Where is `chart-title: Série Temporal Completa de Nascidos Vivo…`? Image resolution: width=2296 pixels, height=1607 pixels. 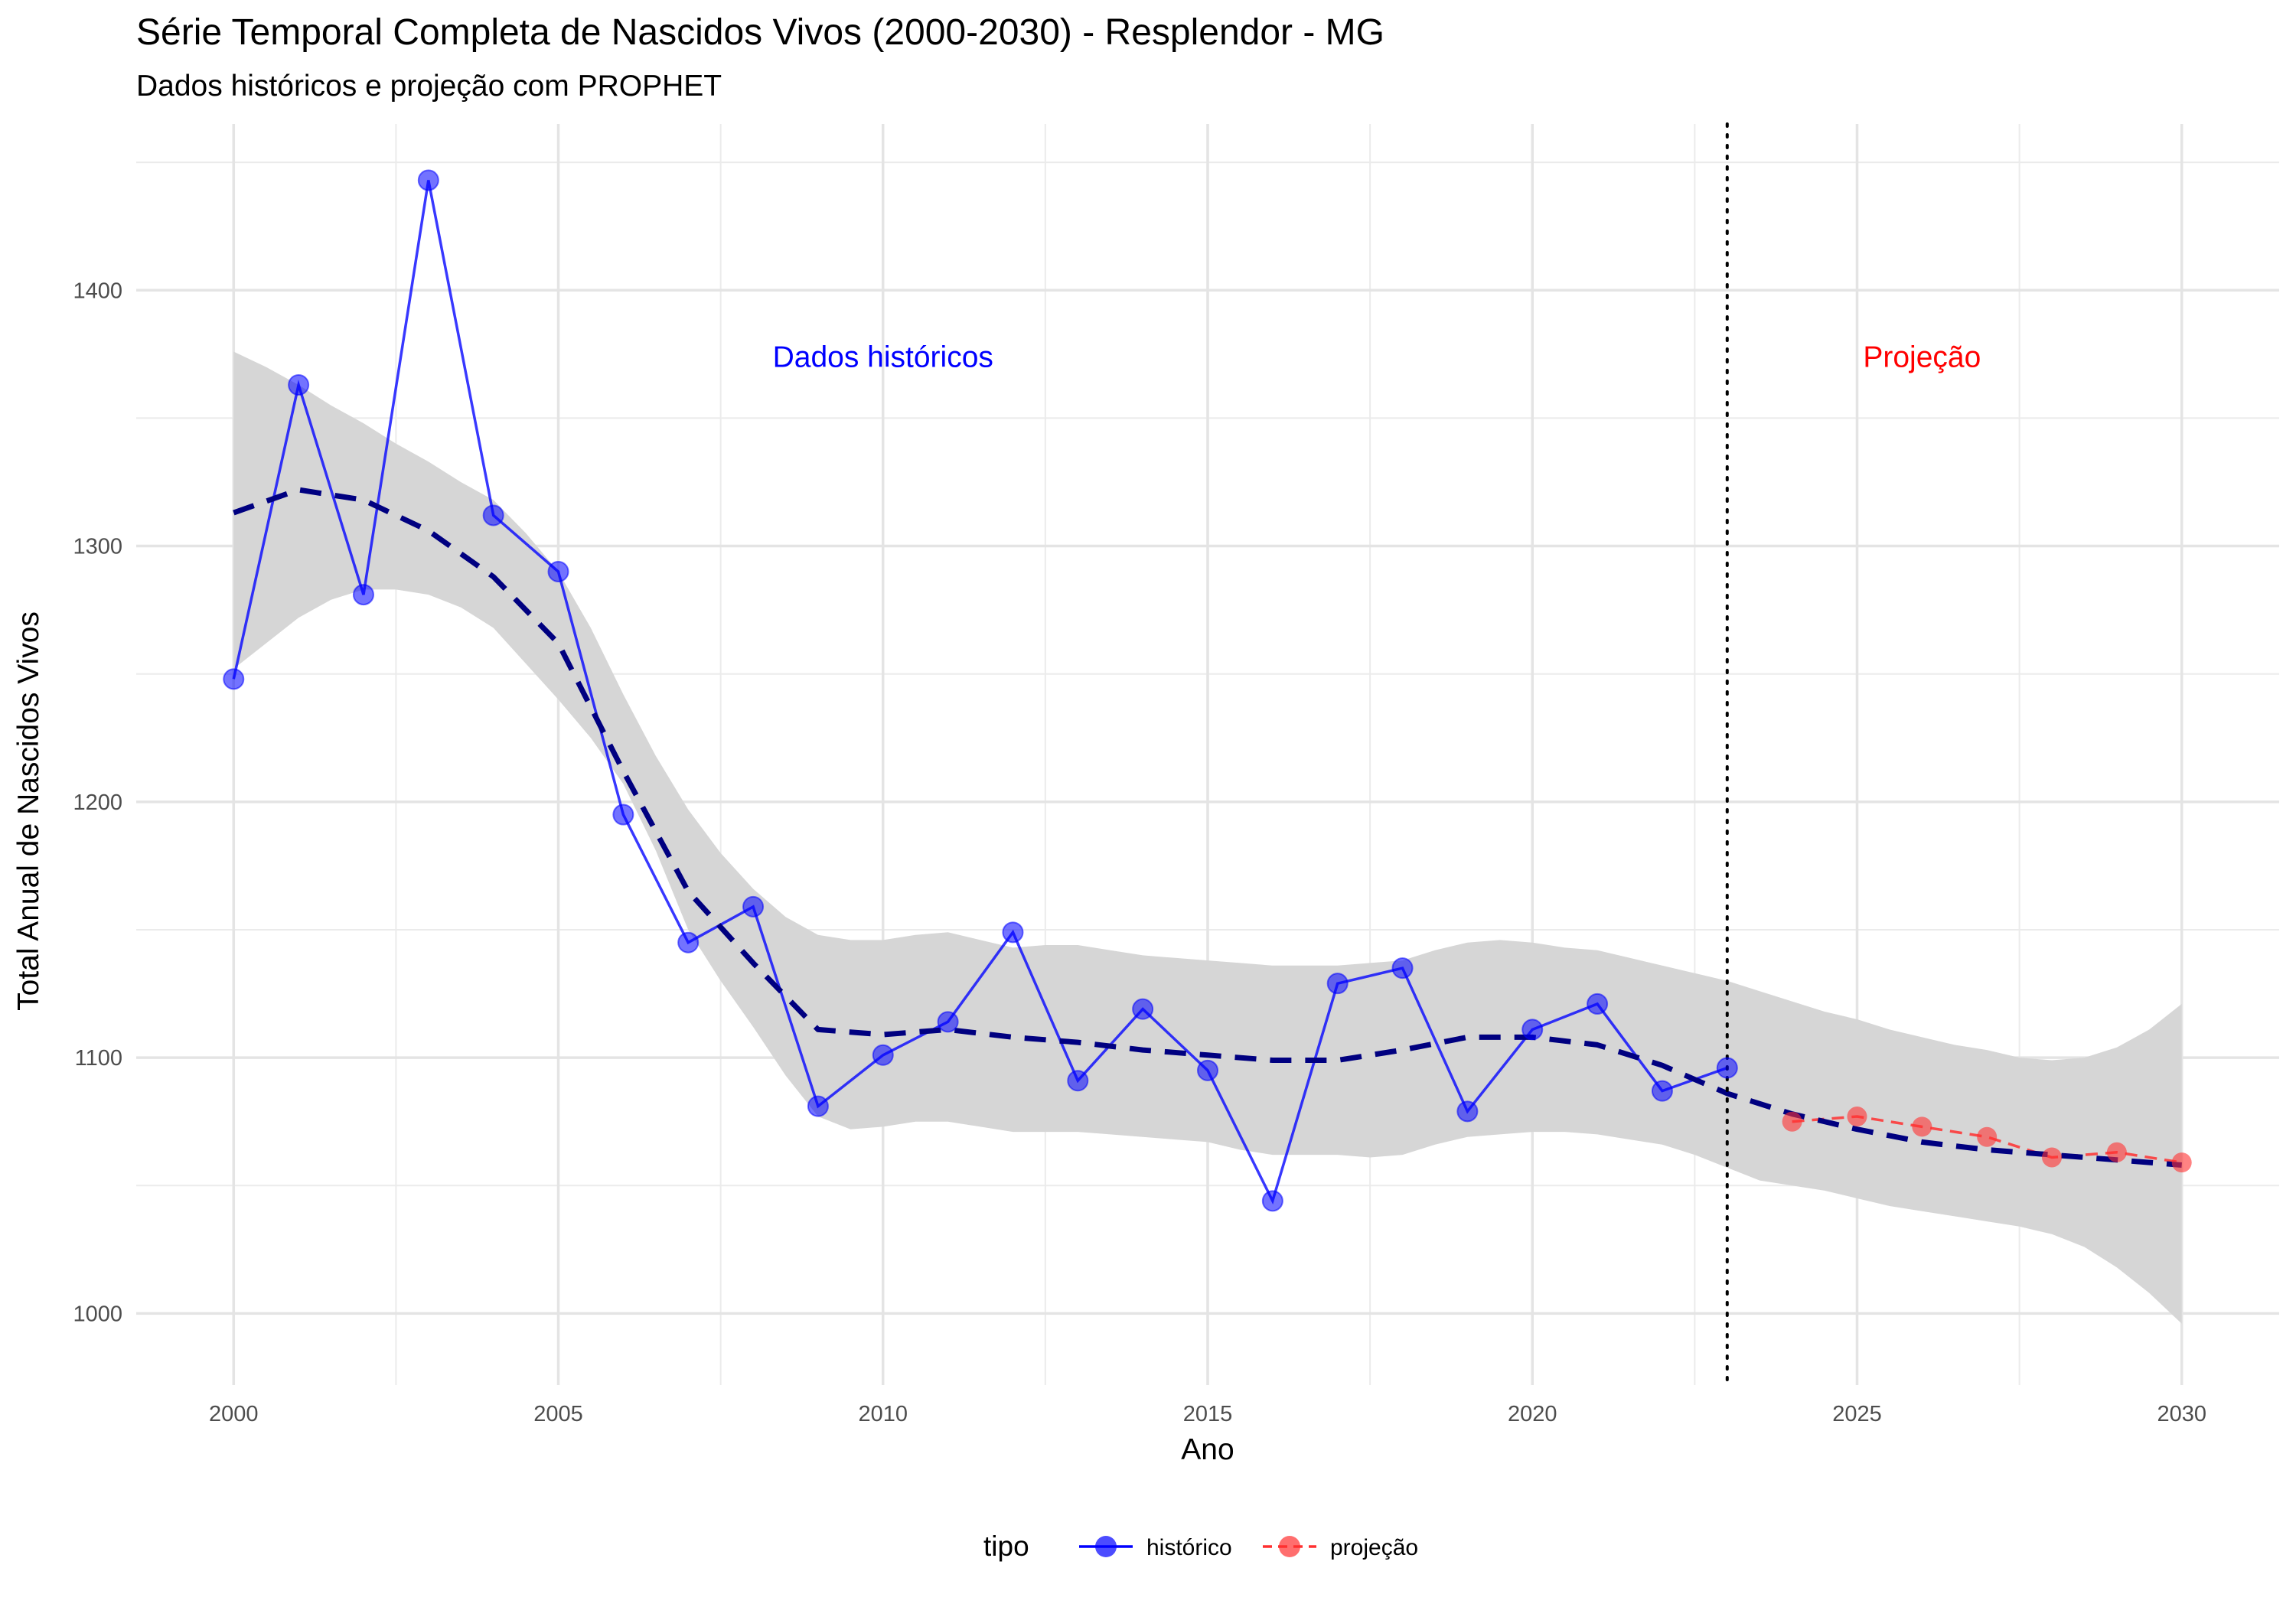
chart-title: Série Temporal Completa de Nascidos Vivo… is located at coordinates (760, 32).